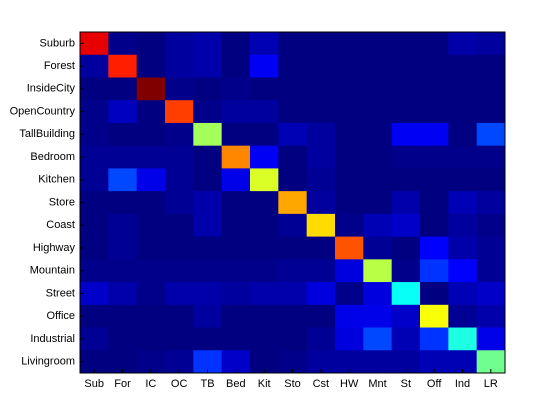  I want to click on y-tick-label: Bedroom, so click(52, 157).